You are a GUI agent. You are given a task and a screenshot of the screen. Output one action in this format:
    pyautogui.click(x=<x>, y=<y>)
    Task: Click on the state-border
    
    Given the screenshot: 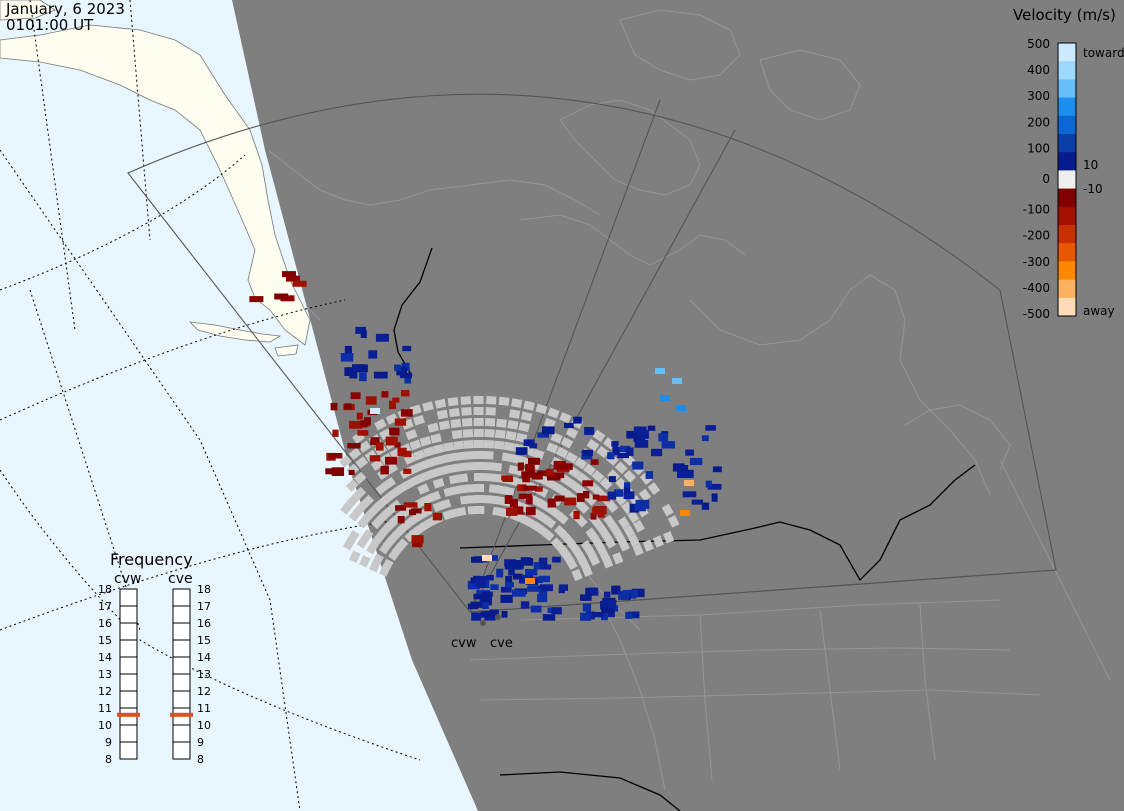 What is the action you would take?
    pyautogui.click(x=830, y=690)
    